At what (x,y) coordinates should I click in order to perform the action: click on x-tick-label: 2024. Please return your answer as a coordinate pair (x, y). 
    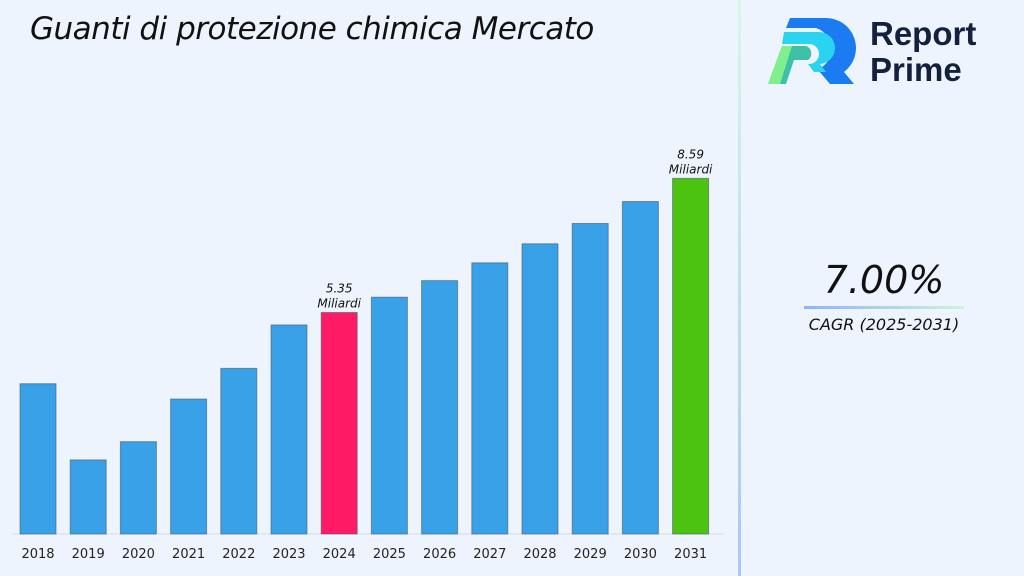
    Looking at the image, I should click on (339, 554).